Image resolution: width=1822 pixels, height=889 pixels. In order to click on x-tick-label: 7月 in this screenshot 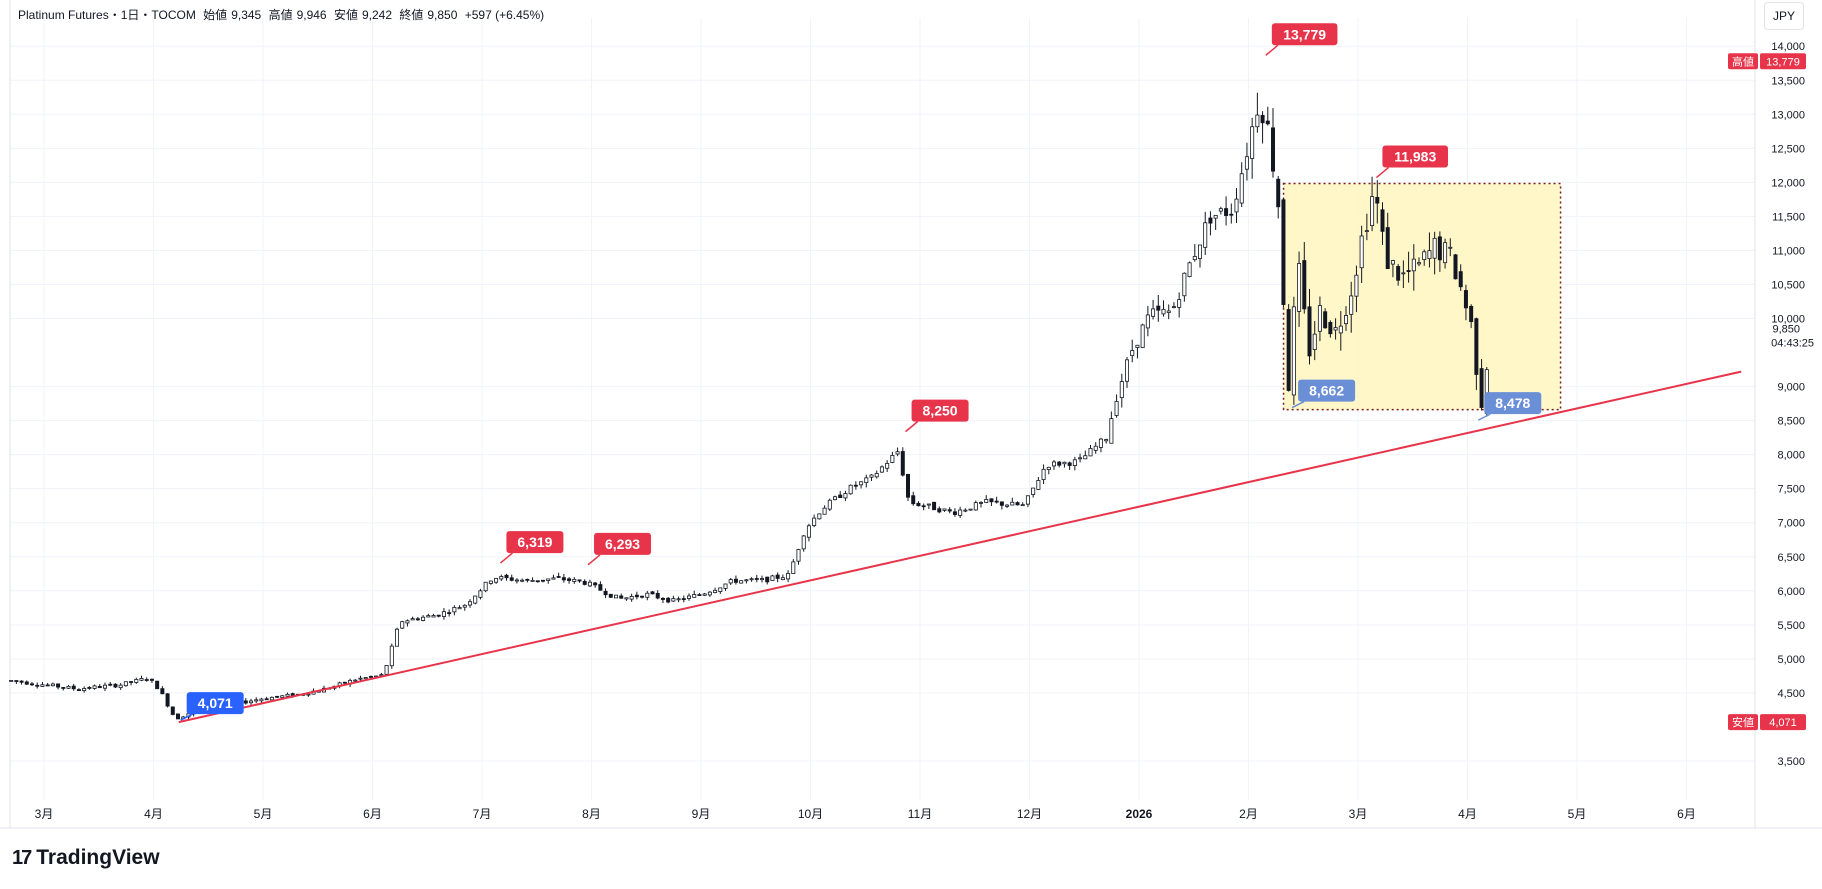, I will do `click(482, 814)`.